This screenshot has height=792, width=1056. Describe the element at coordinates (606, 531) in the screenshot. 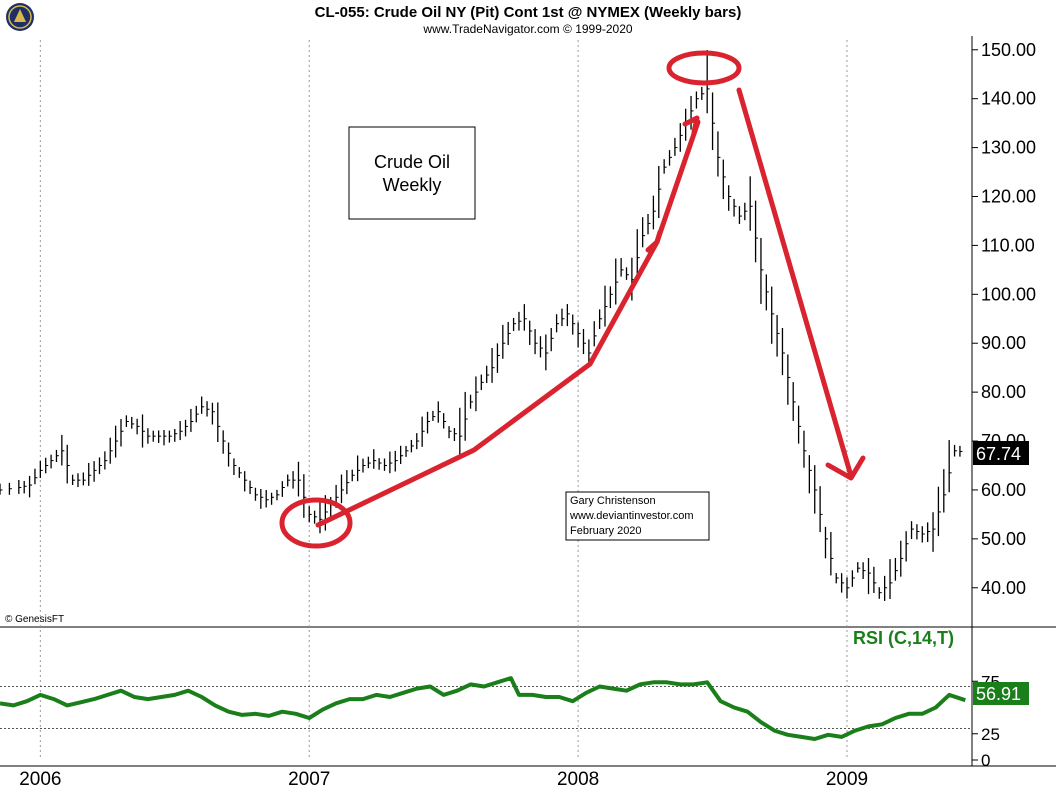

I see `credit-date: February 2020` at that location.